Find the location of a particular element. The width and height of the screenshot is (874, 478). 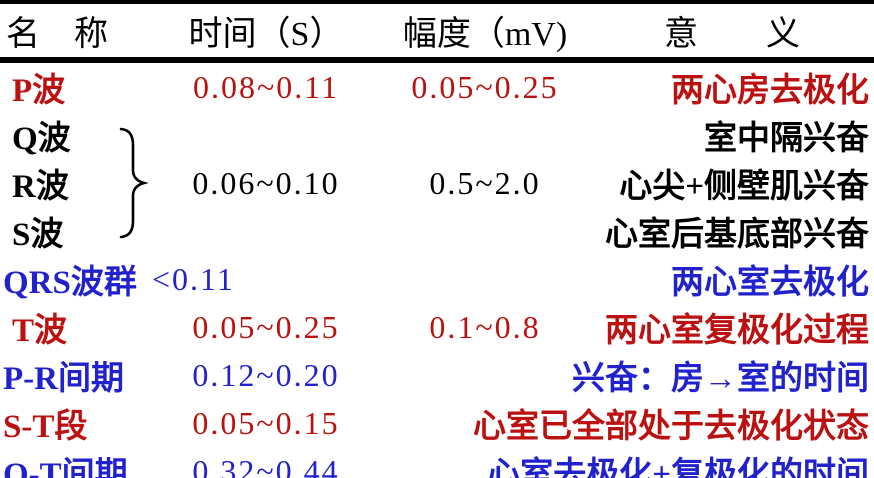

cell-name: Q波 is located at coordinates (41, 139).